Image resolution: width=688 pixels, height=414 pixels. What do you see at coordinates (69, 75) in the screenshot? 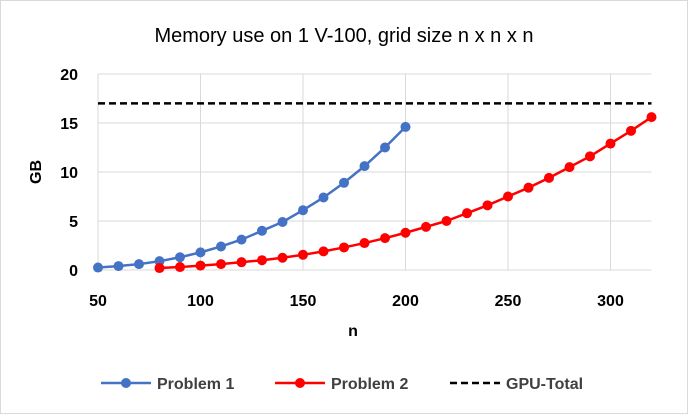
I see `y-tick-label: 20` at bounding box center [69, 75].